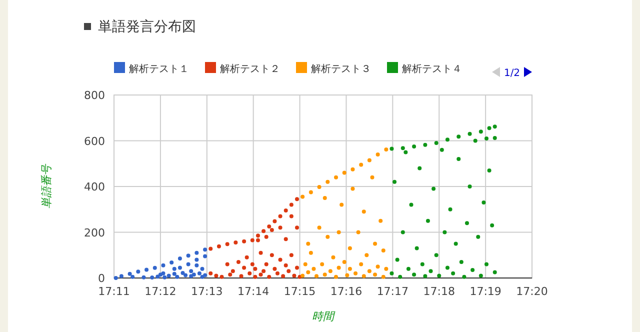 The width and height of the screenshot is (640, 332). What do you see at coordinates (392, 291) in the screenshot?
I see `x-tick-label: 17:17` at bounding box center [392, 291].